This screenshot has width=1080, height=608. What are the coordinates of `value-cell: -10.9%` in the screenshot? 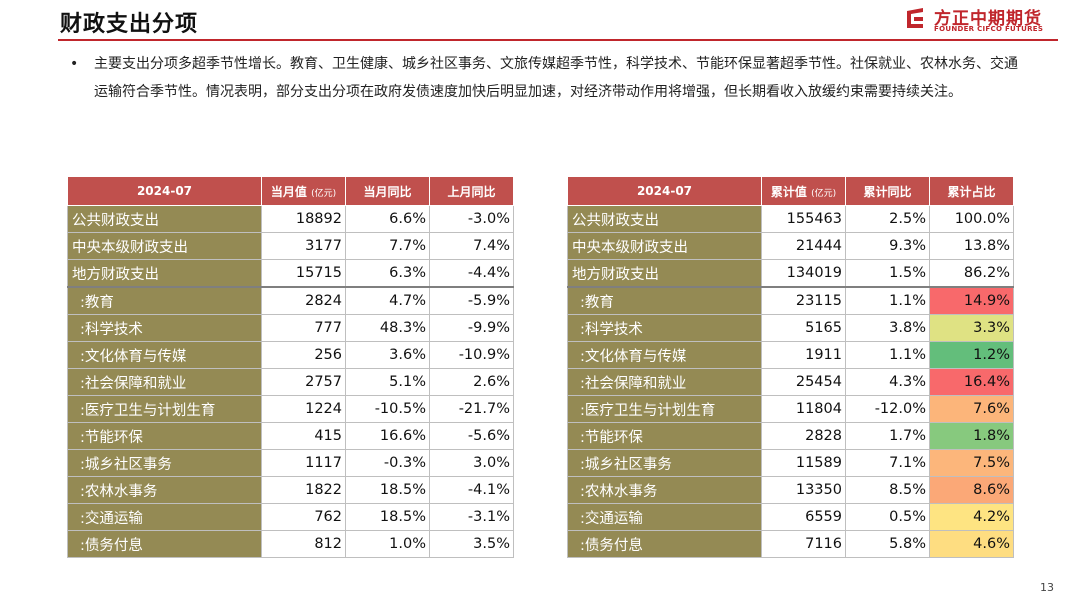 It's located at (471, 355).